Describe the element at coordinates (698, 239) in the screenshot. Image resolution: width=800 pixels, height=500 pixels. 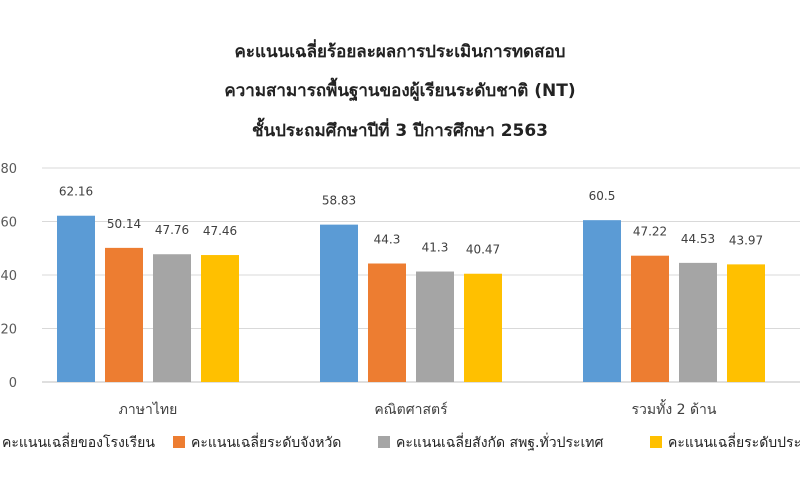
I see `data-label: 44.53` at that location.